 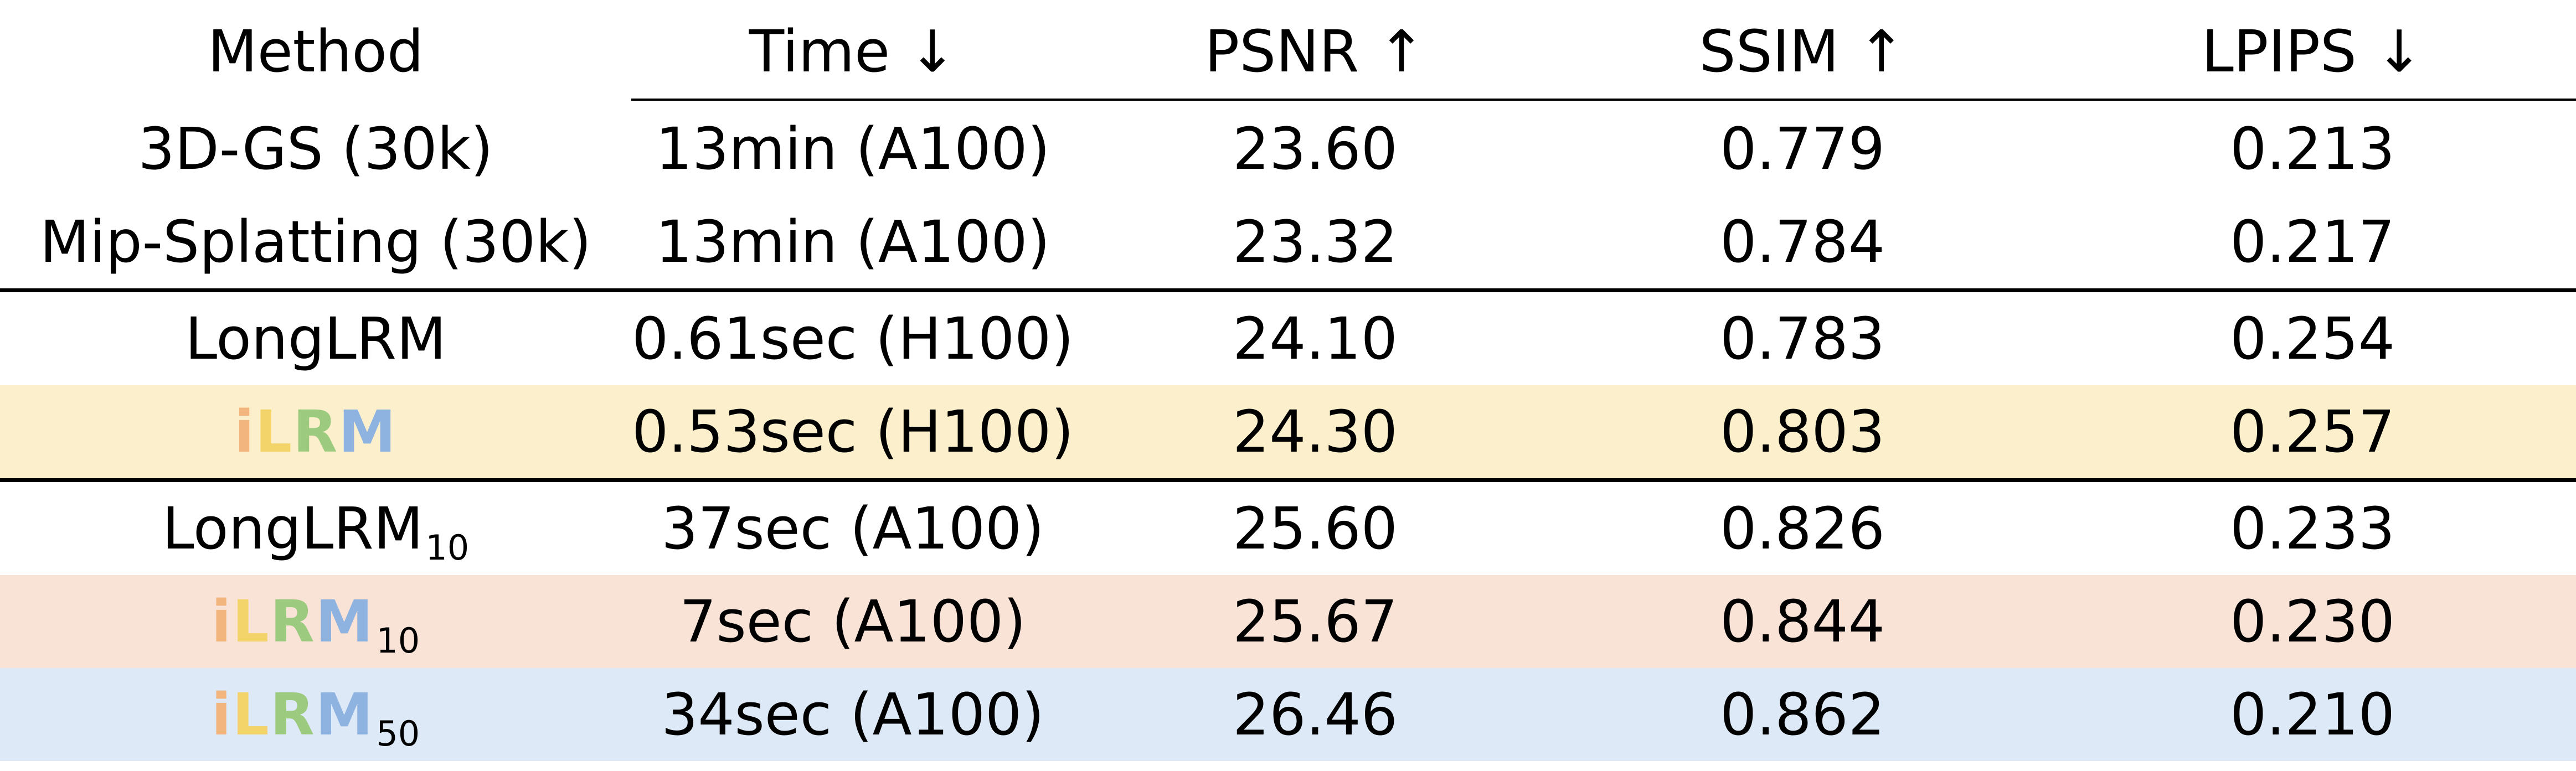 I want to click on psnr-cell: 24.10, so click(x=1315, y=338).